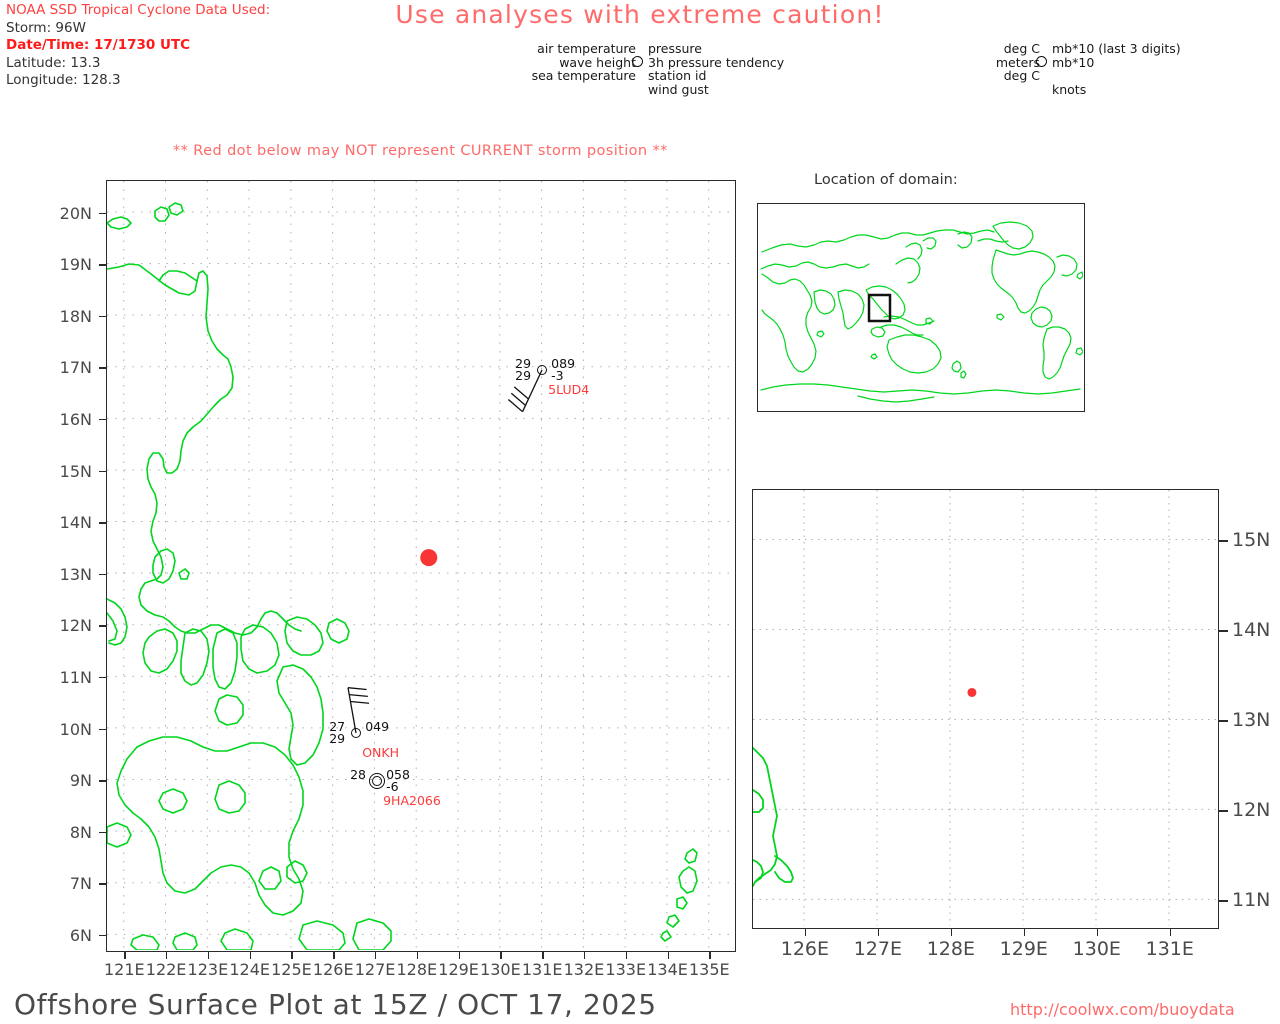 This screenshot has width=1280, height=1024. Describe the element at coordinates (458, 969) in the screenshot. I see `main-xtick-label: 129E` at that location.